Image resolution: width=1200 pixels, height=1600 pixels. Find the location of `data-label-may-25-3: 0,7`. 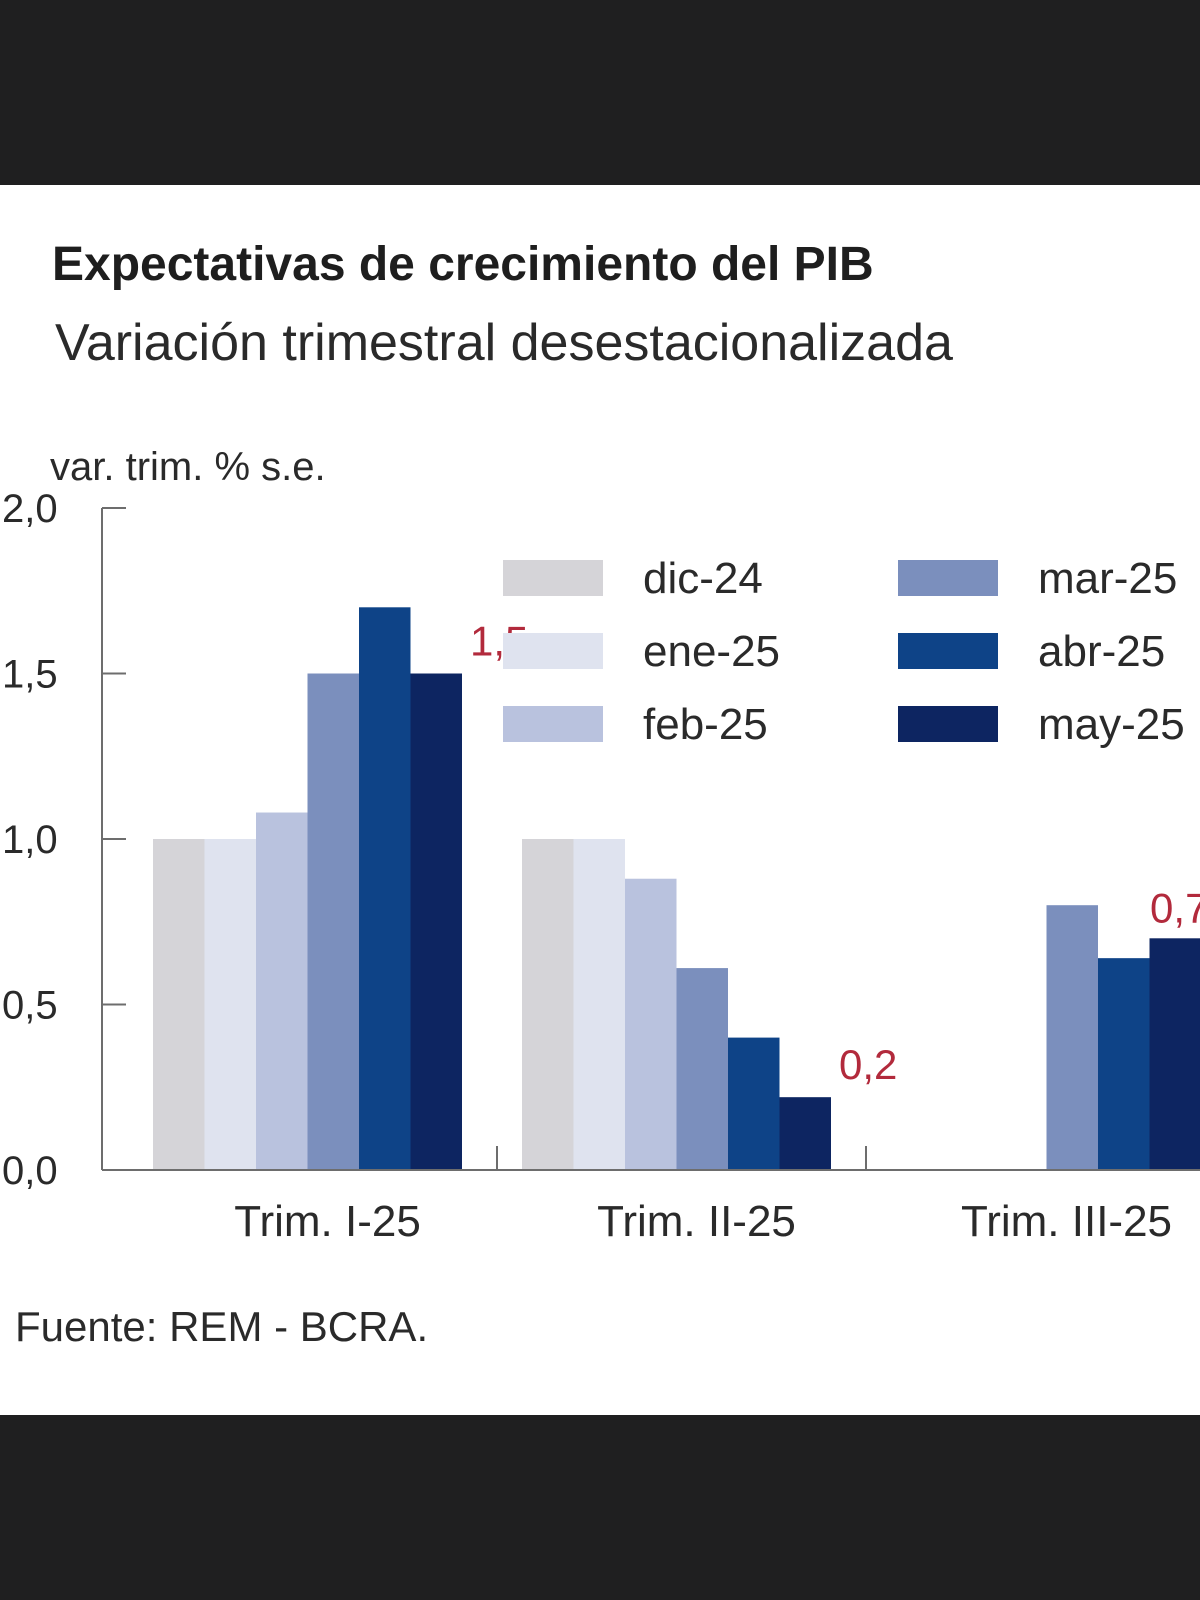

data-label-may-25-3: 0,7 is located at coordinates (1175, 907).